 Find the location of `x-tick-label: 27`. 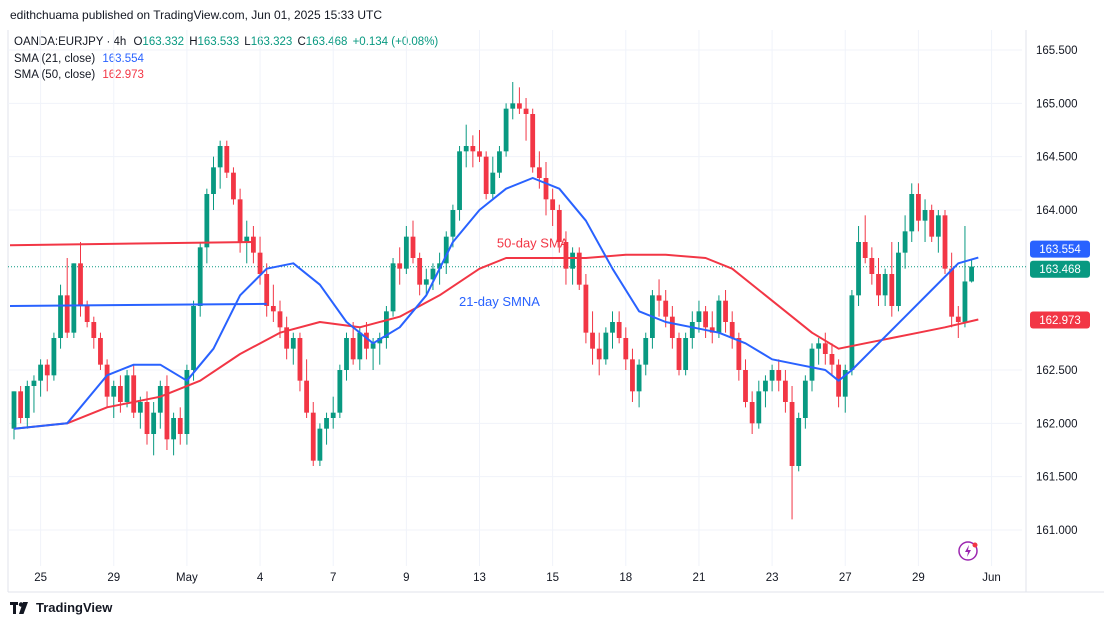

x-tick-label: 27 is located at coordinates (845, 578).